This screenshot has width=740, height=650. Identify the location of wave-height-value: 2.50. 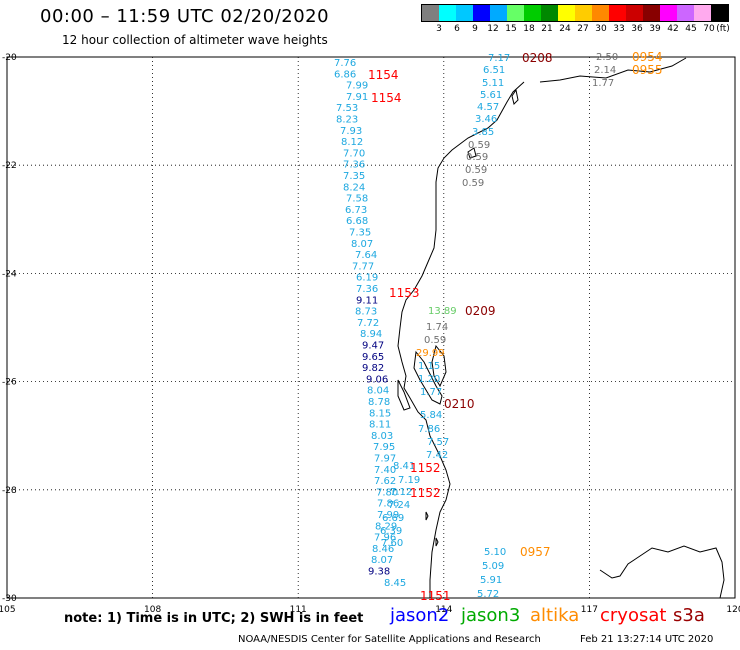
(607, 57).